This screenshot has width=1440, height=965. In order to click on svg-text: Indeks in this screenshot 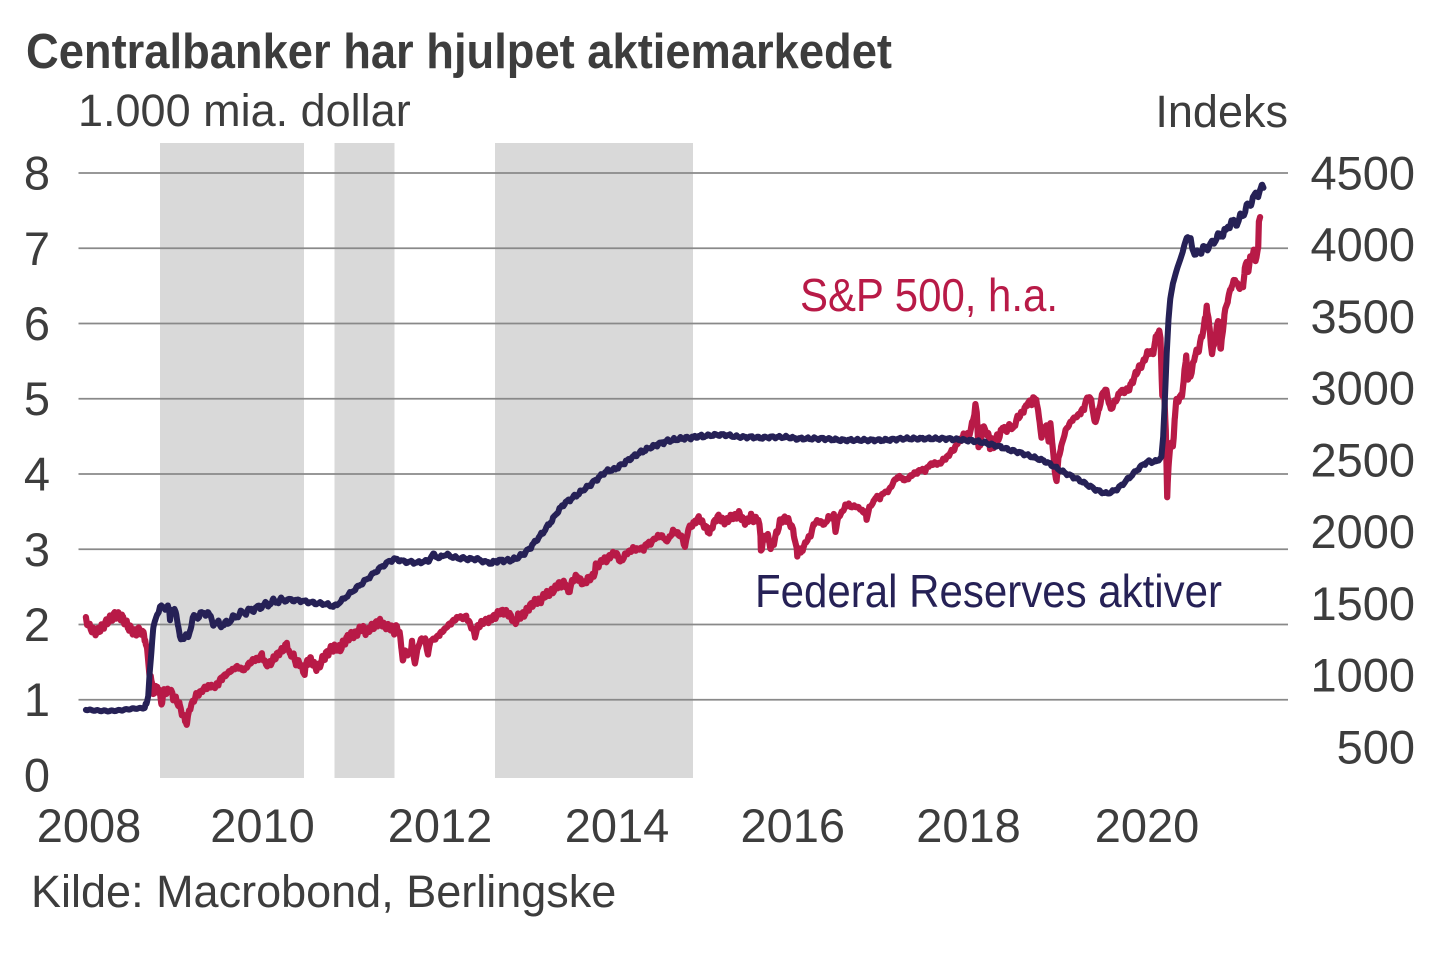, I will do `click(1221, 111)`.